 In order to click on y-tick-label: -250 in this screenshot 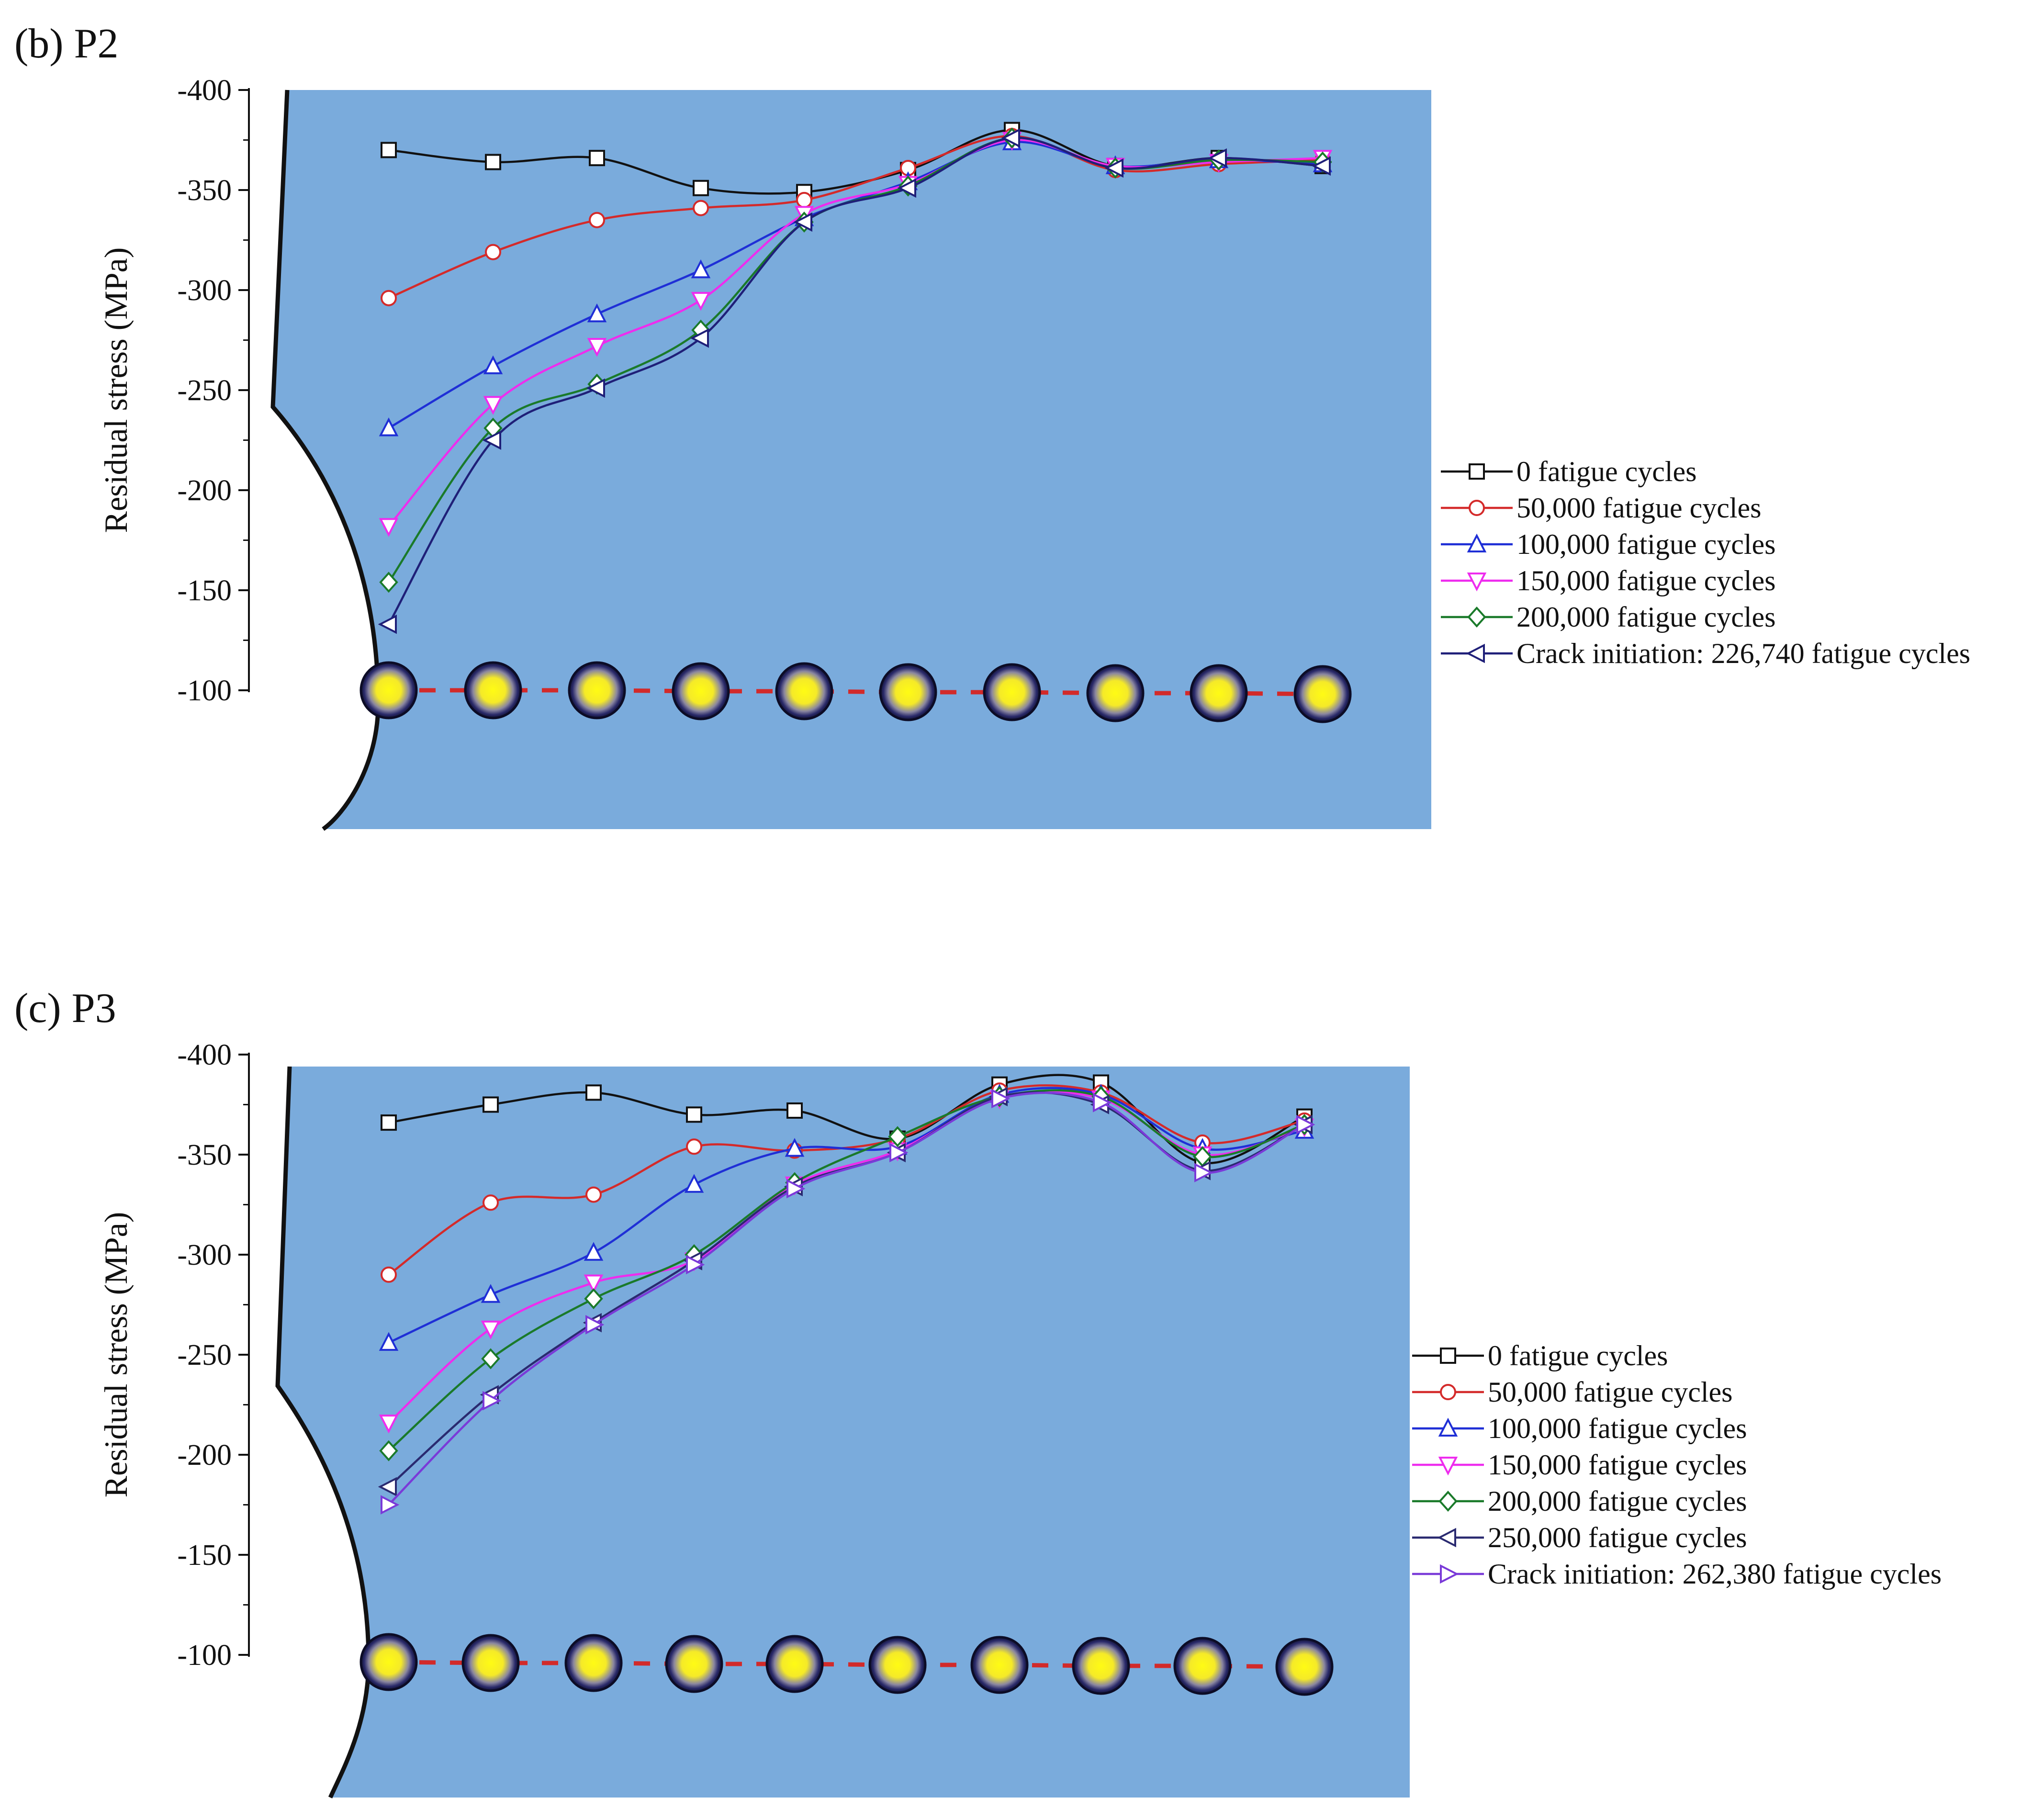, I will do `click(204, 1355)`.